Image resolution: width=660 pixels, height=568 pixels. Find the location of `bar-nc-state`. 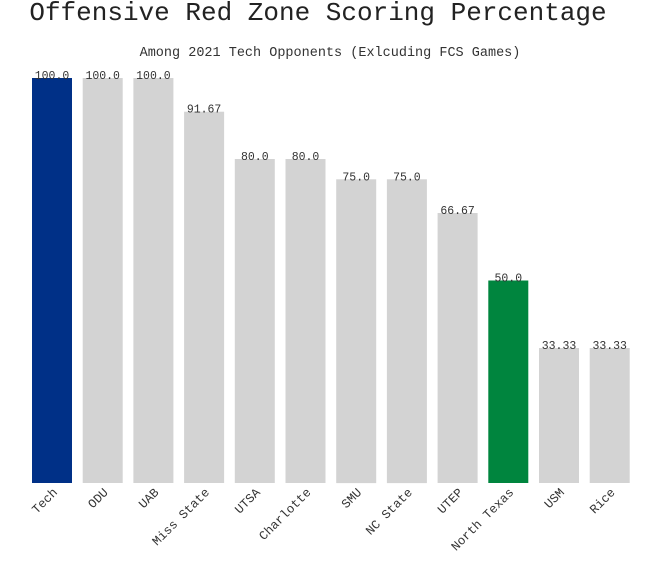

bar-nc-state is located at coordinates (406, 331).